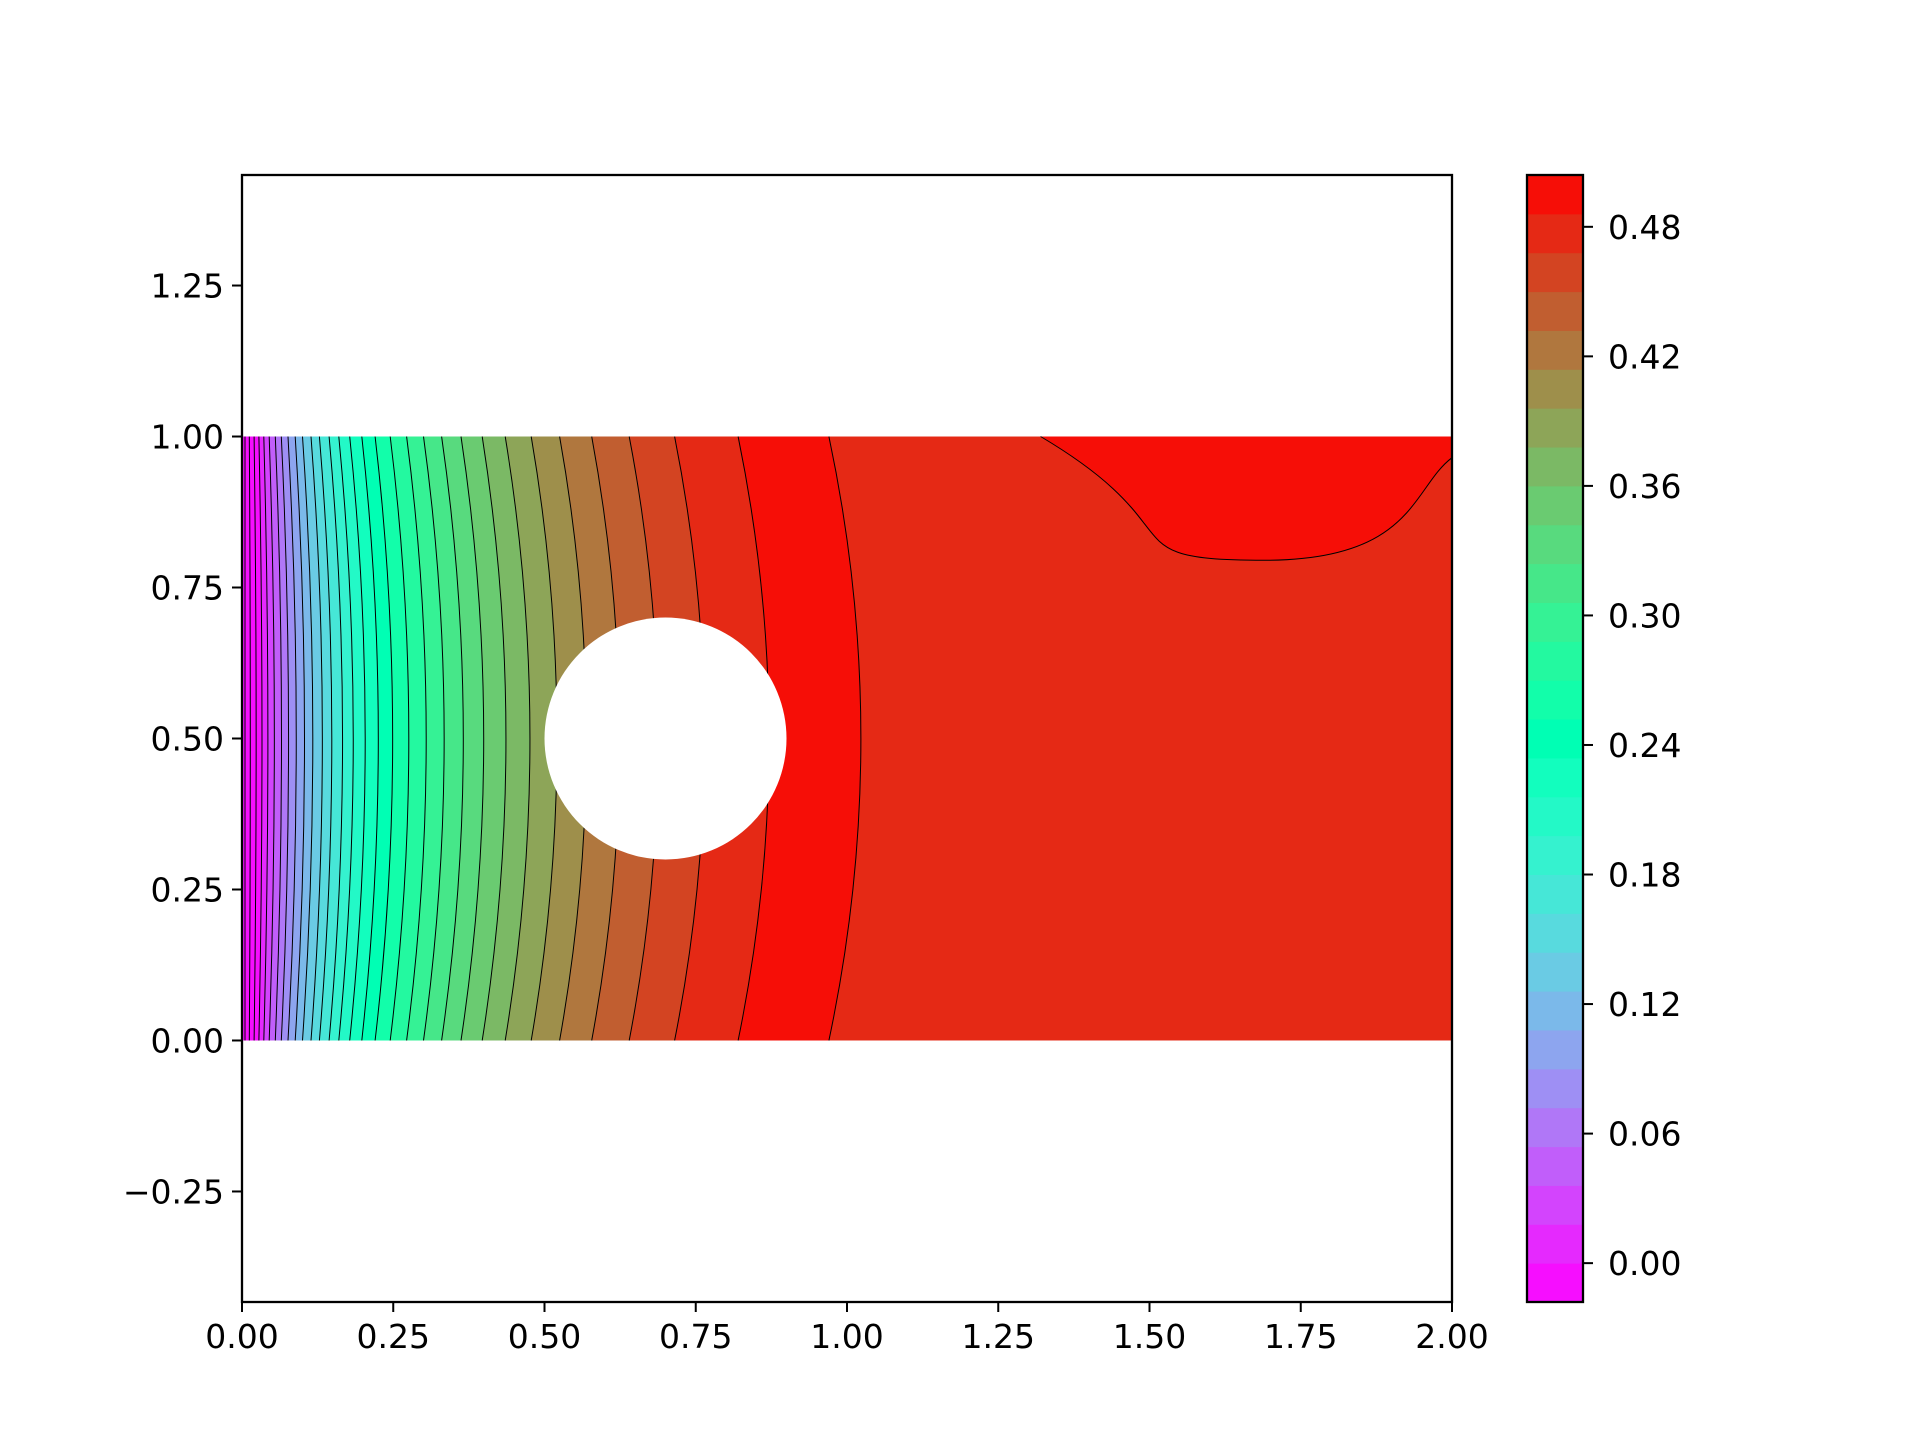 The image size is (1920, 1440). What do you see at coordinates (1644, 1134) in the screenshot?
I see `colorbar-tick-label: 0.06` at bounding box center [1644, 1134].